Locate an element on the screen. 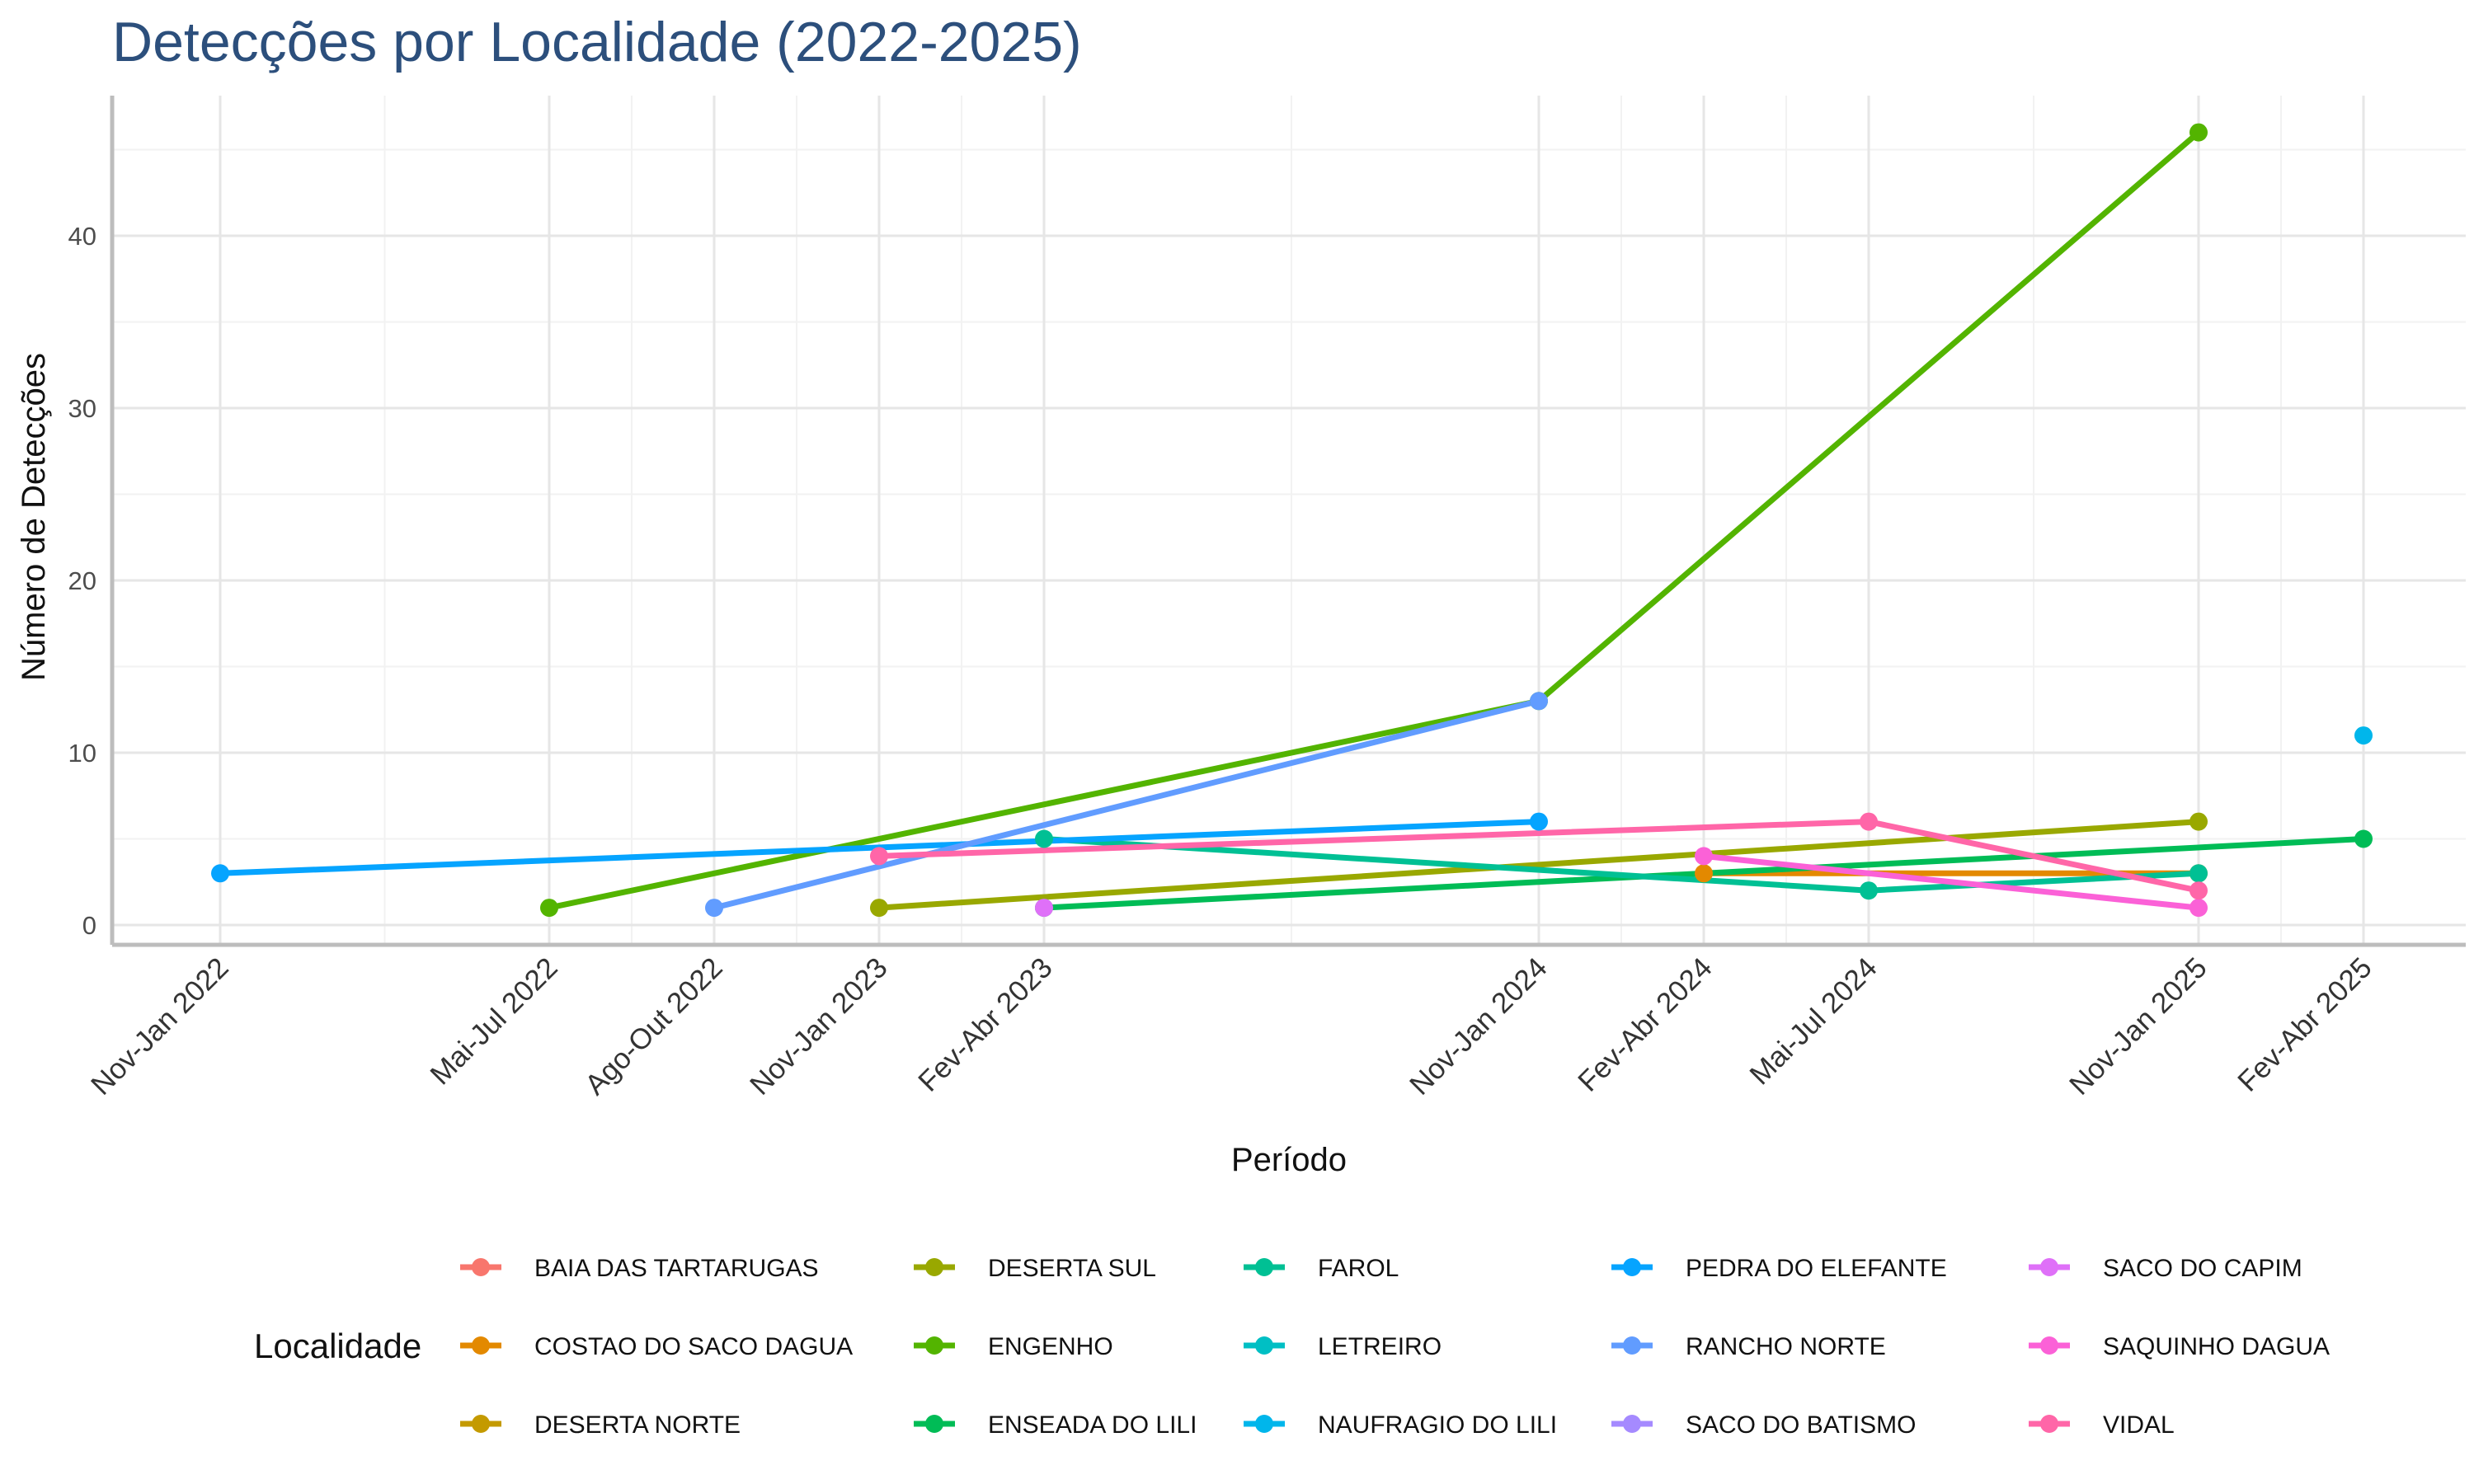 The image size is (2474, 1484). legend-label: DESERTA NORTE is located at coordinates (637, 1425).